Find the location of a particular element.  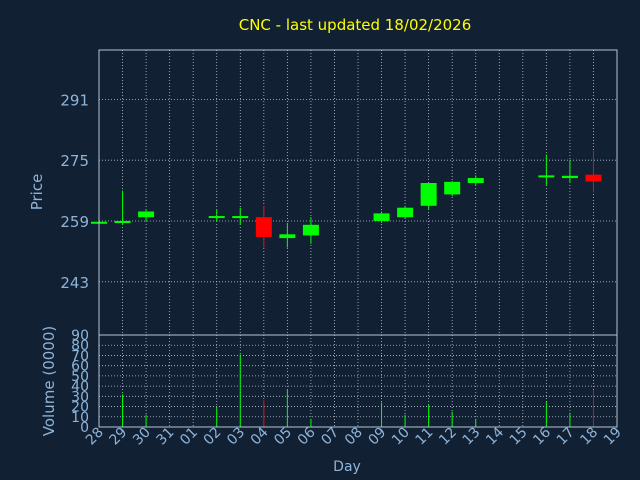

volume-tick-label: 30 is located at coordinates (80, 397).